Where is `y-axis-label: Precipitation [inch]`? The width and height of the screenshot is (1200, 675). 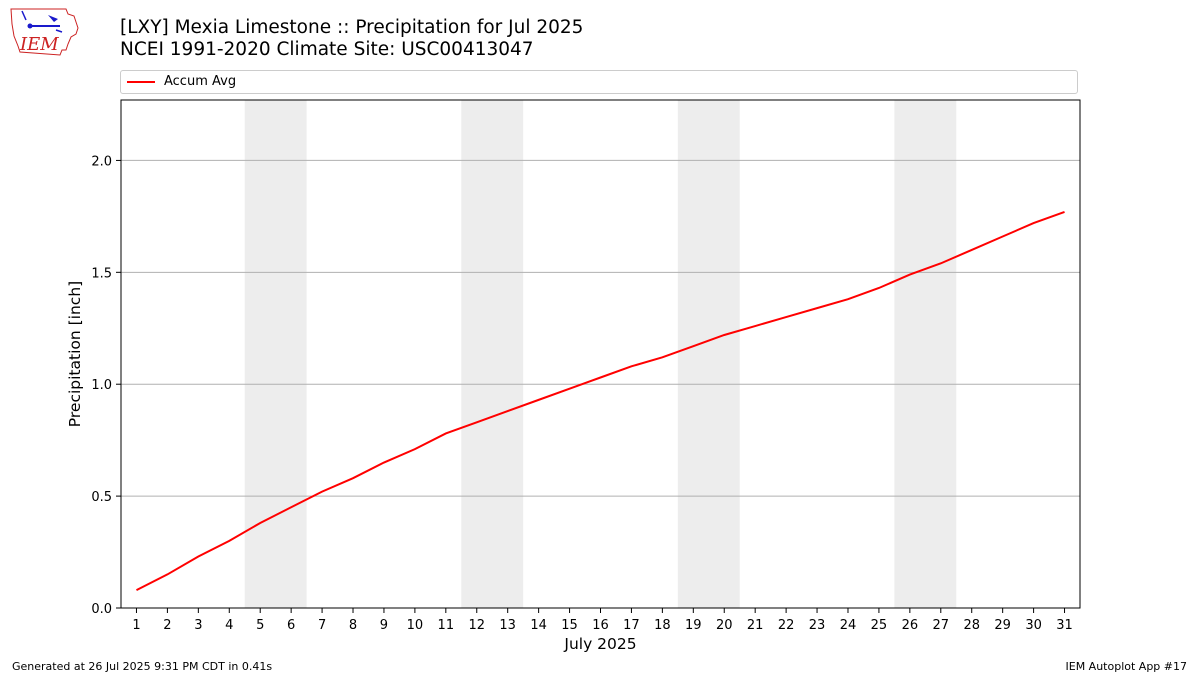 y-axis-label: Precipitation [inch] is located at coordinates (75, 354).